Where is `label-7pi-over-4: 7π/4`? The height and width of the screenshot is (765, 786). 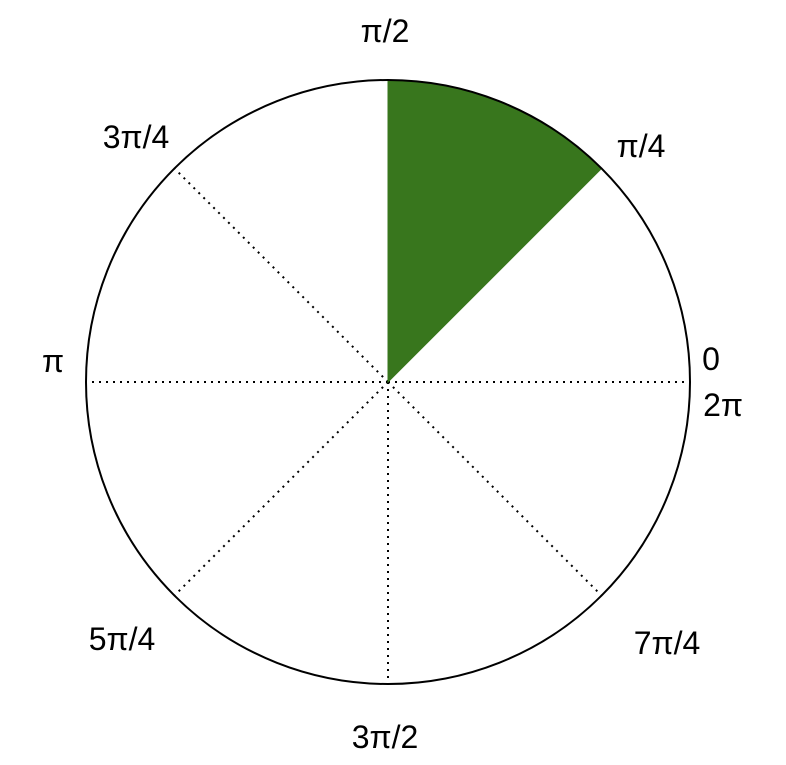 label-7pi-over-4: 7π/4 is located at coordinates (667, 643).